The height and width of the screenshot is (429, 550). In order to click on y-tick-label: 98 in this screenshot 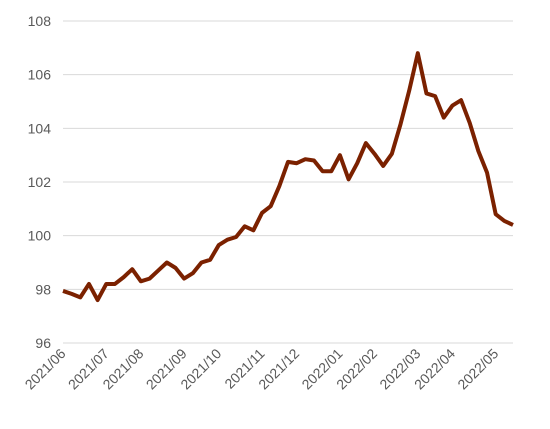, I will do `click(43, 289)`.